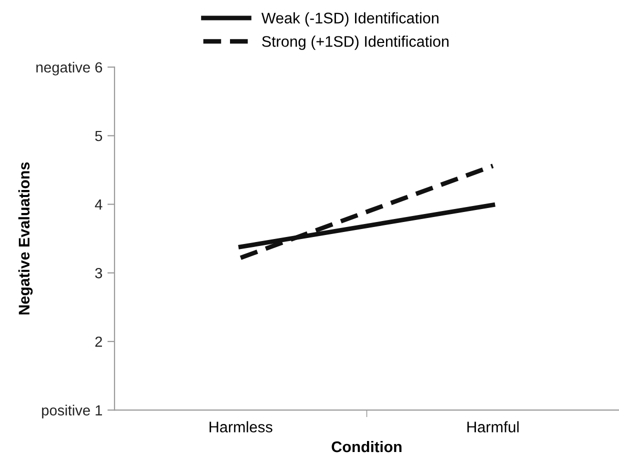 The height and width of the screenshot is (466, 619). I want to click on legend-label: Strong (+1SD) Identification, so click(355, 43).